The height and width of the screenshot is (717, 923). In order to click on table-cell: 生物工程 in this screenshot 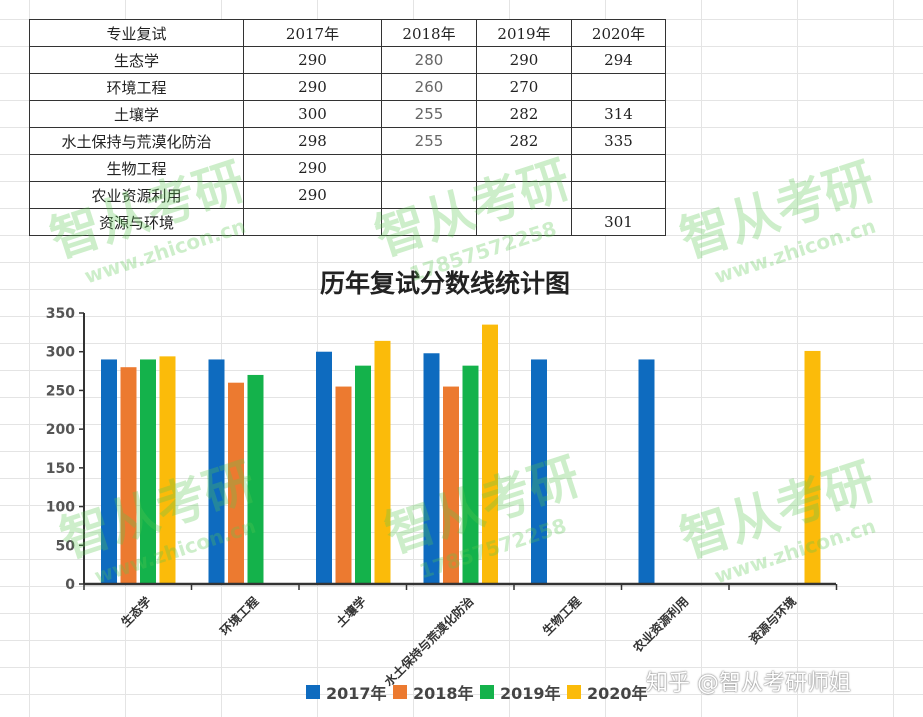, I will do `click(136, 168)`.